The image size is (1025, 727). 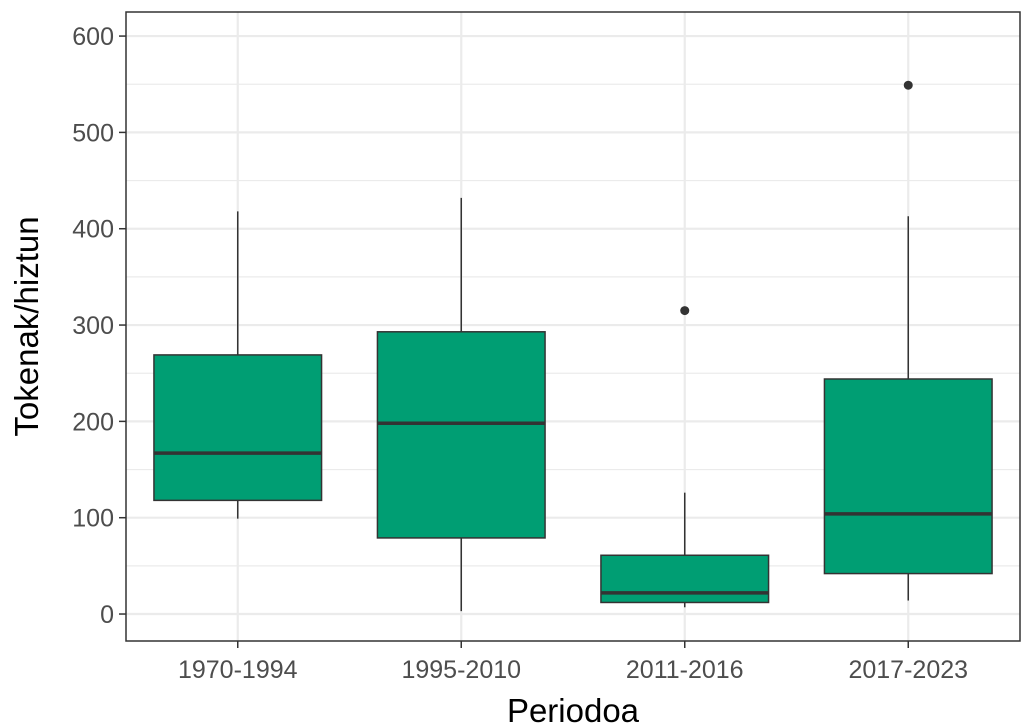 I want to click on y-tick-label: 100, so click(x=93, y=519).